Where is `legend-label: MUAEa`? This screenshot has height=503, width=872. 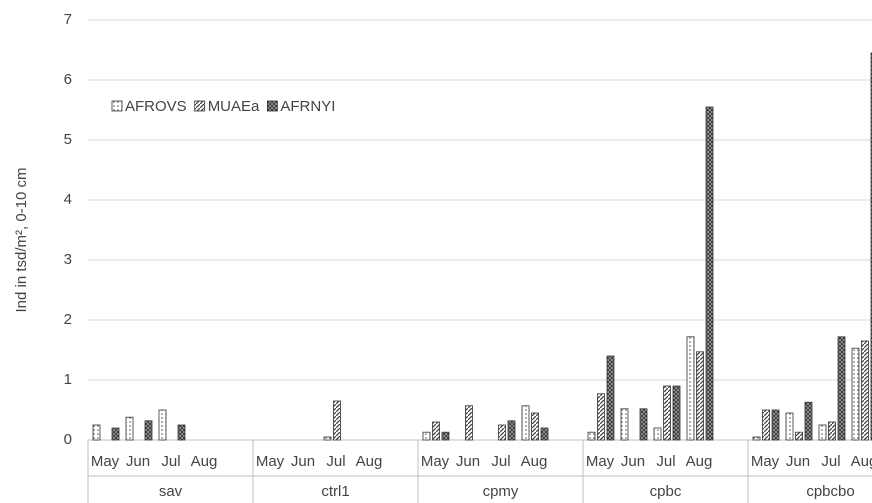 legend-label: MUAEa is located at coordinates (234, 106).